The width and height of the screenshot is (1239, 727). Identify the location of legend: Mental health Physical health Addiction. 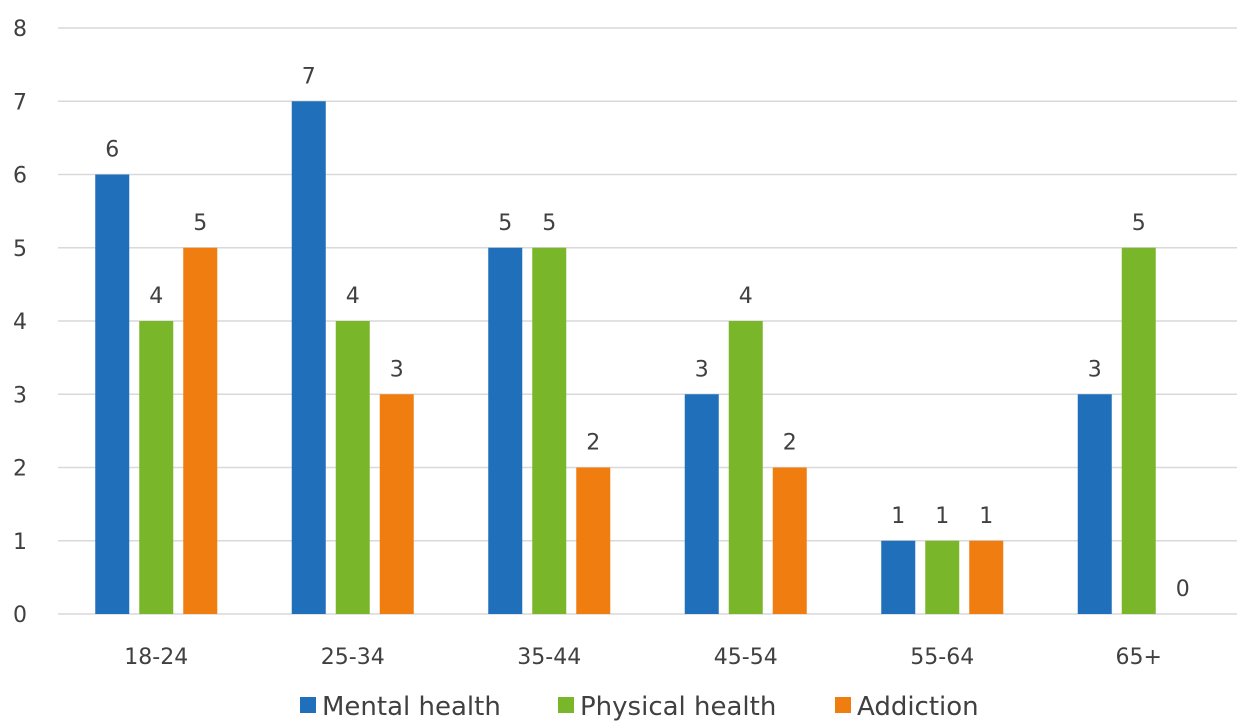
(639, 707).